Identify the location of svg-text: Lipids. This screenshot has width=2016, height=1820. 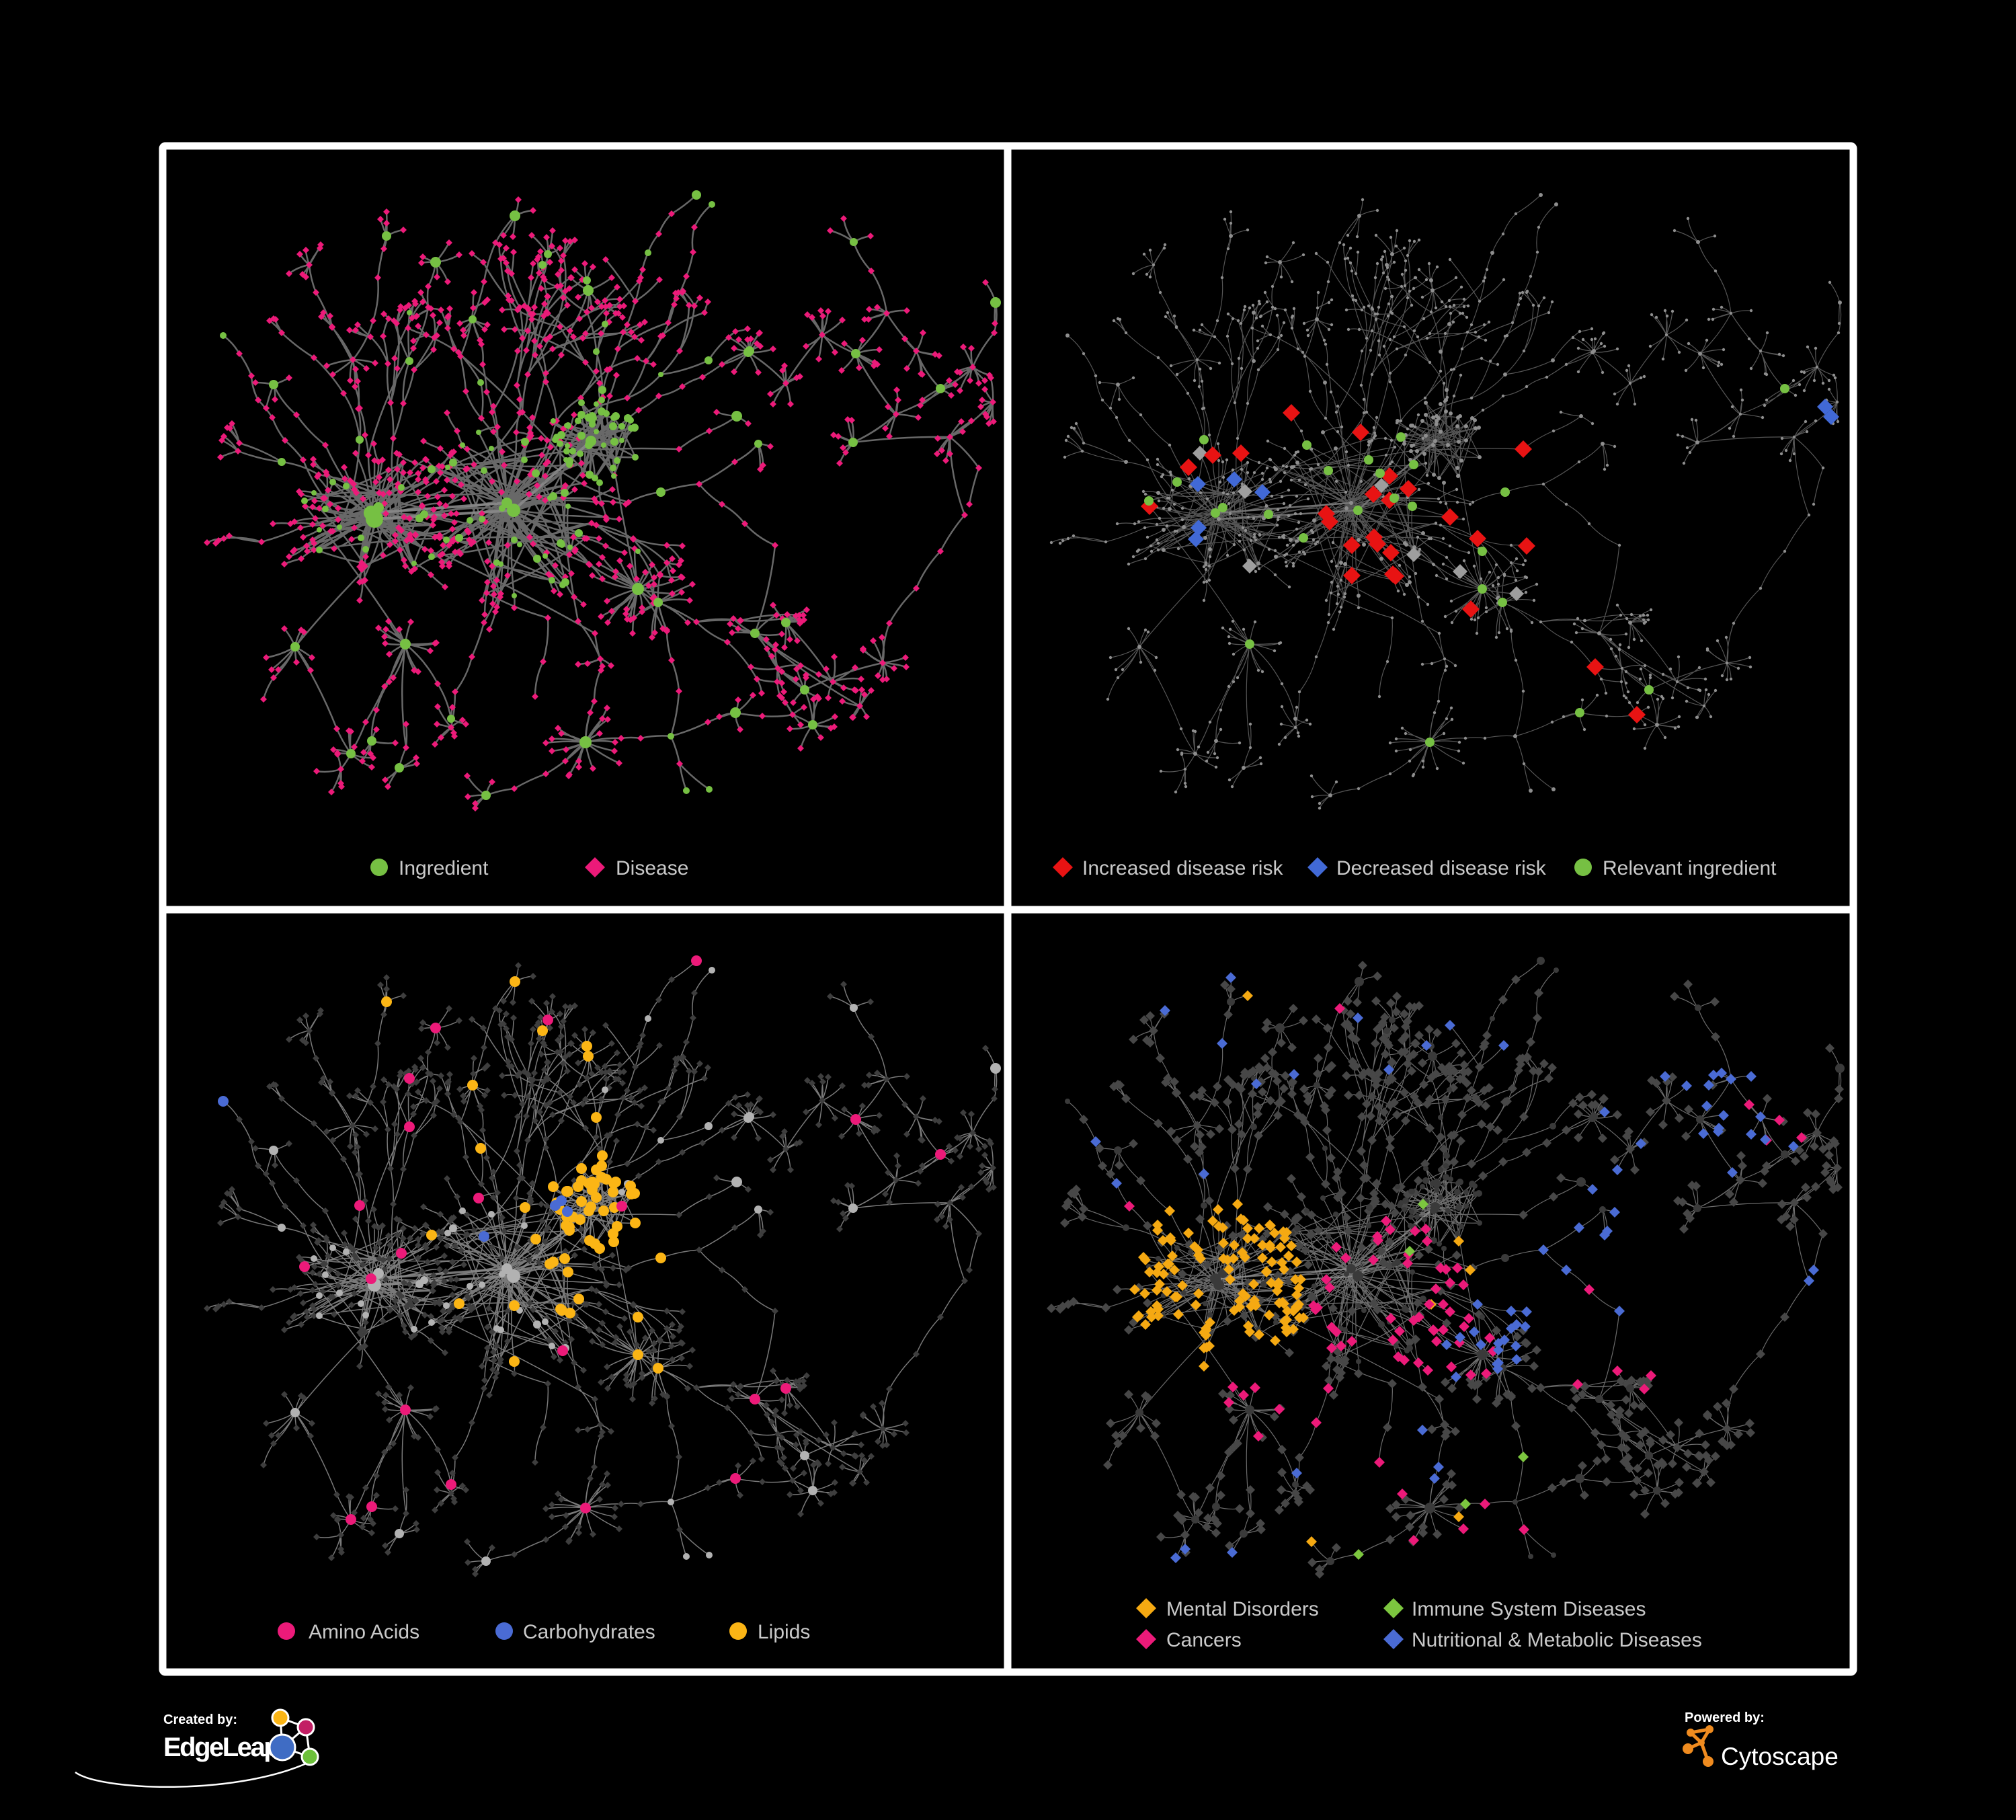
(784, 1632).